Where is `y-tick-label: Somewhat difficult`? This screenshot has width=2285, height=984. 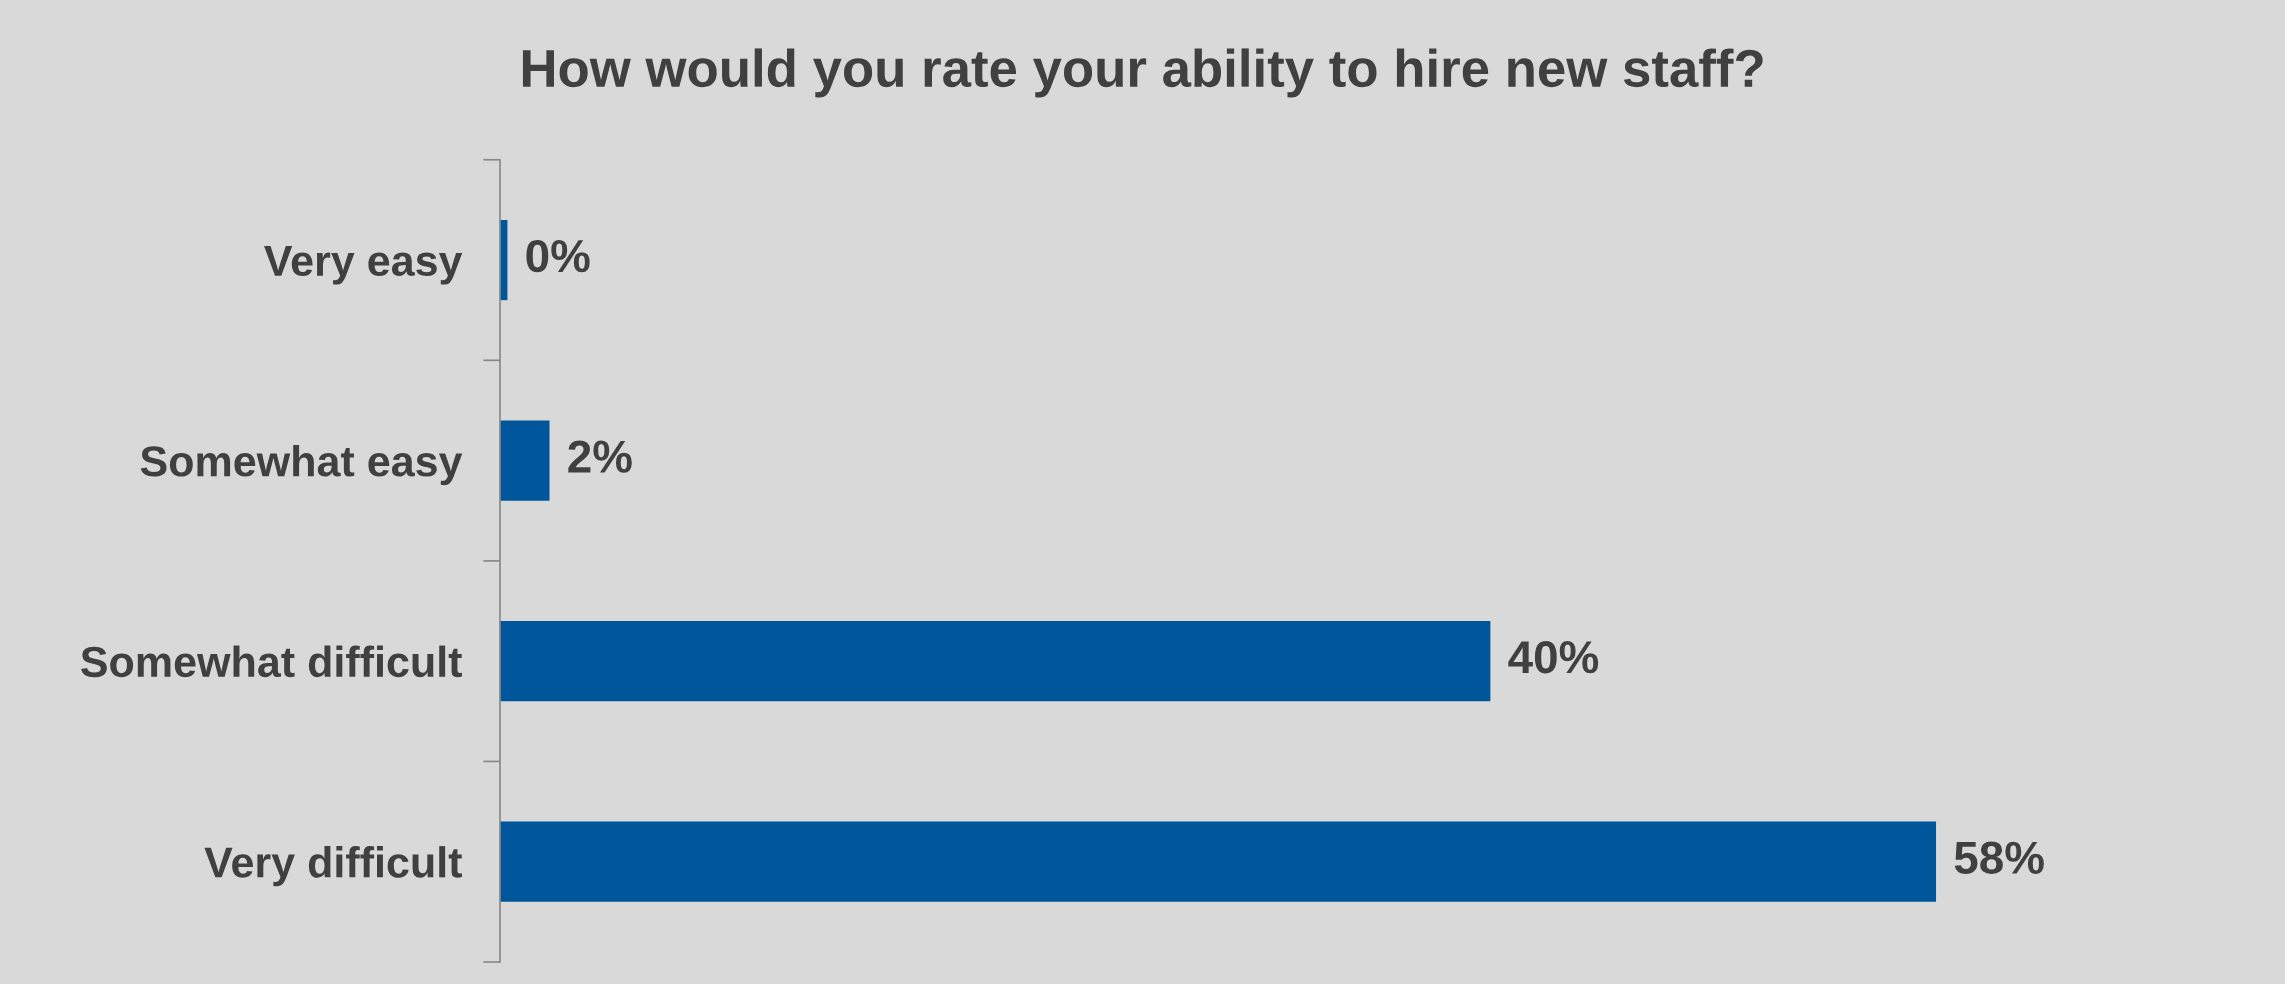 y-tick-label: Somewhat difficult is located at coordinates (271, 661).